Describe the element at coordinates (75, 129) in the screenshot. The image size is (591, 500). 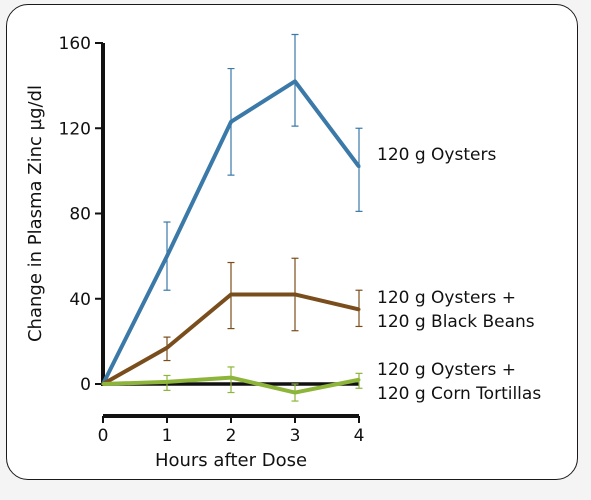
I see `y-tick-label: 120` at that location.